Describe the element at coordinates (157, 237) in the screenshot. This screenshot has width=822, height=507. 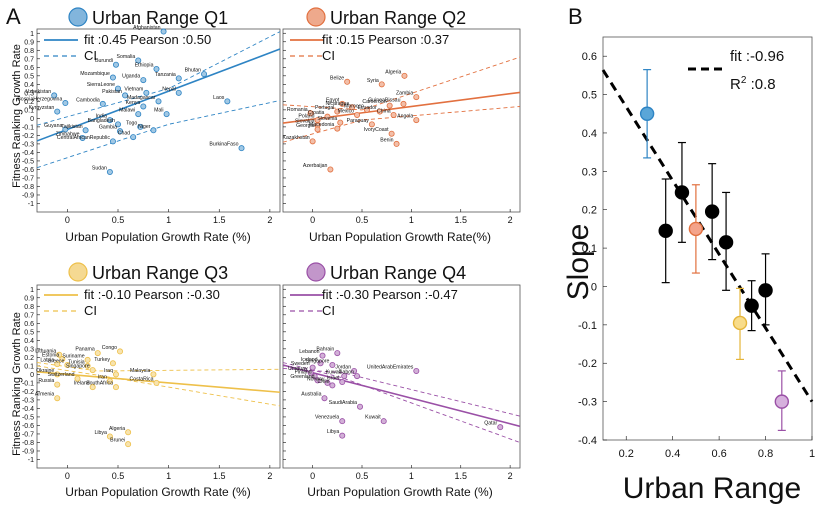
I see `x-axis-label-q1: Urban Population Growth Rate (%)` at that location.